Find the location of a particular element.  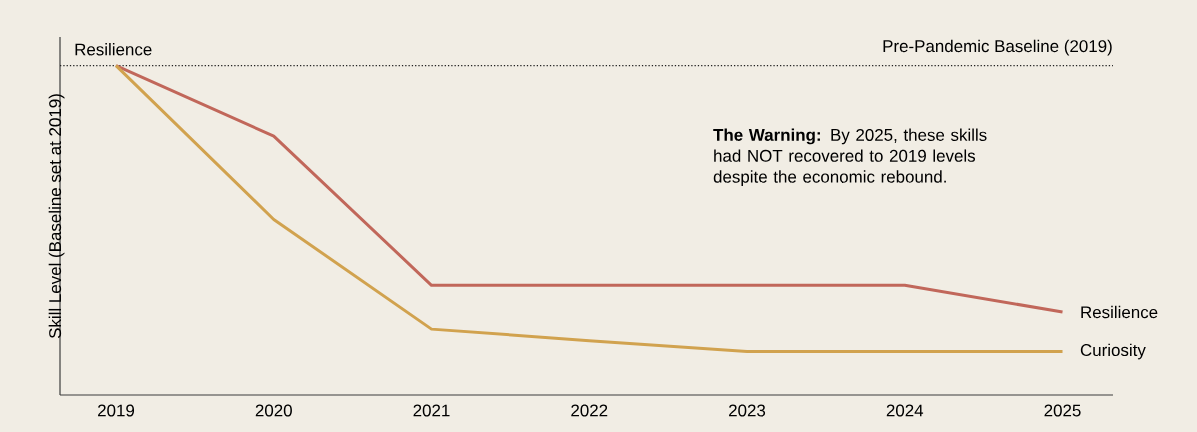

x-tick-label: 2024 is located at coordinates (905, 410).